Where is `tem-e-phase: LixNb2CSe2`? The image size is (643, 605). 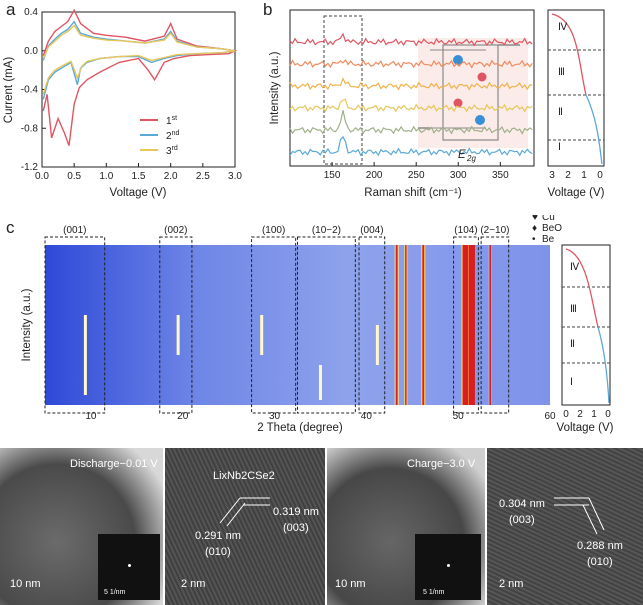
tem-e-phase: LixNb2CSe2 is located at coordinates (244, 476).